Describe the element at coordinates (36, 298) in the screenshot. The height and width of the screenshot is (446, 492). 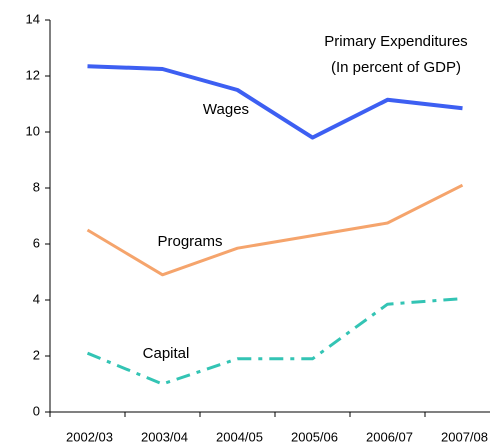
I see `y-tick-label: 4` at that location.